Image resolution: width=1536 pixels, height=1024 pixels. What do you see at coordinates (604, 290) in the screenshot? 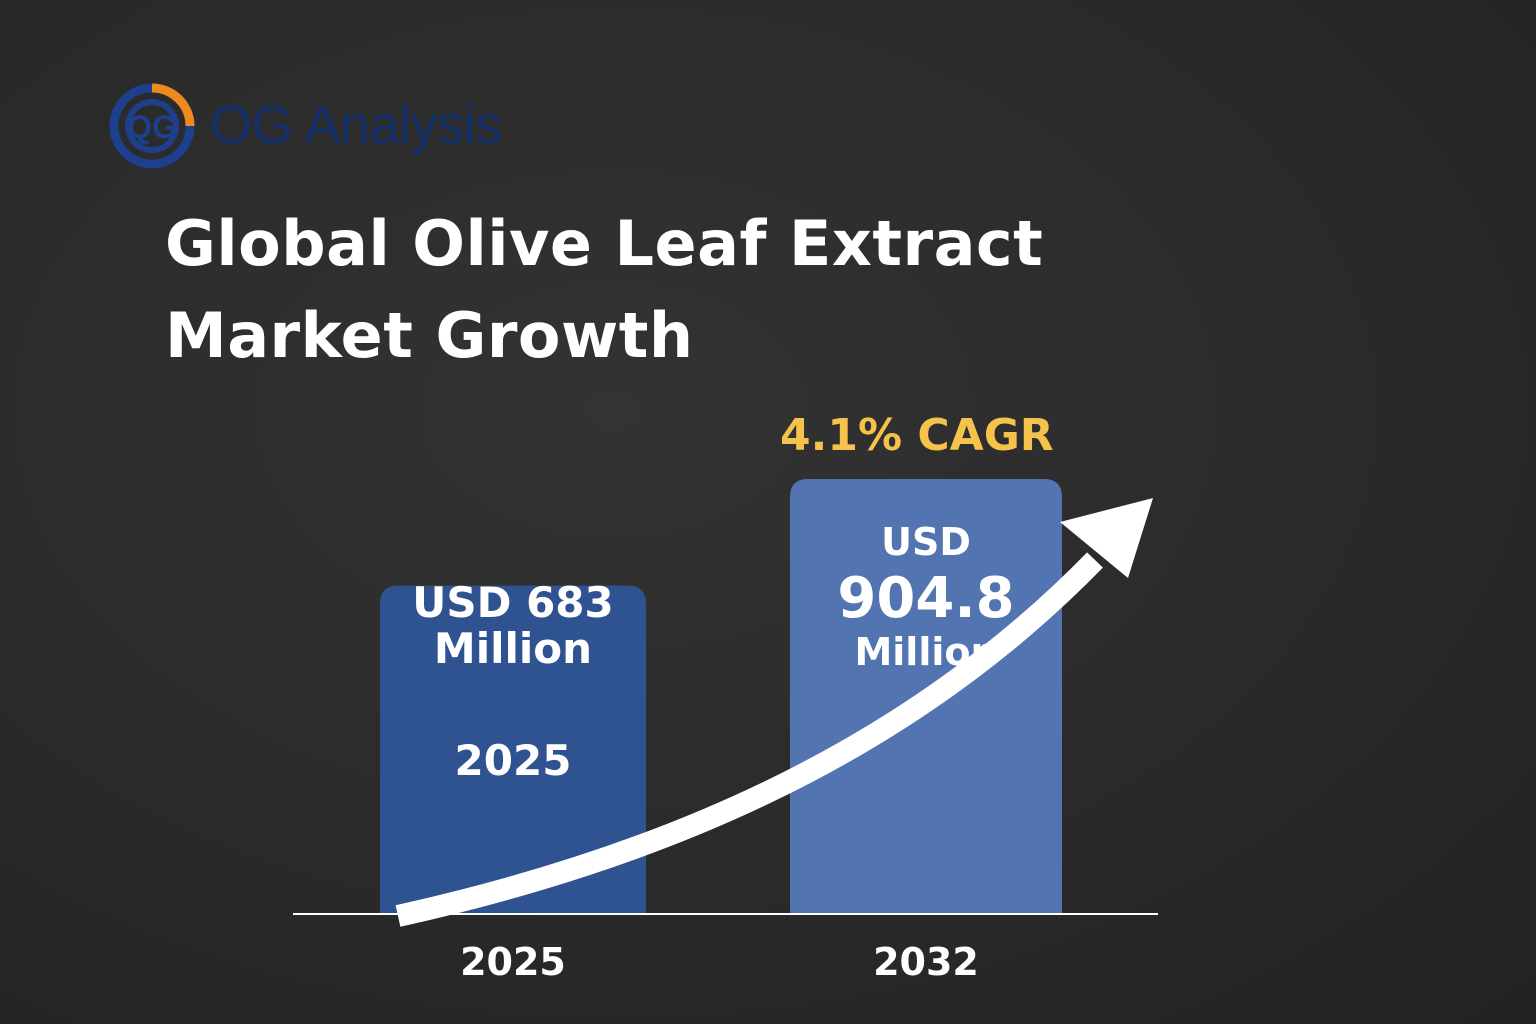
I see `chart-title: Global Olive Leaf Extract Market Growth` at bounding box center [604, 290].